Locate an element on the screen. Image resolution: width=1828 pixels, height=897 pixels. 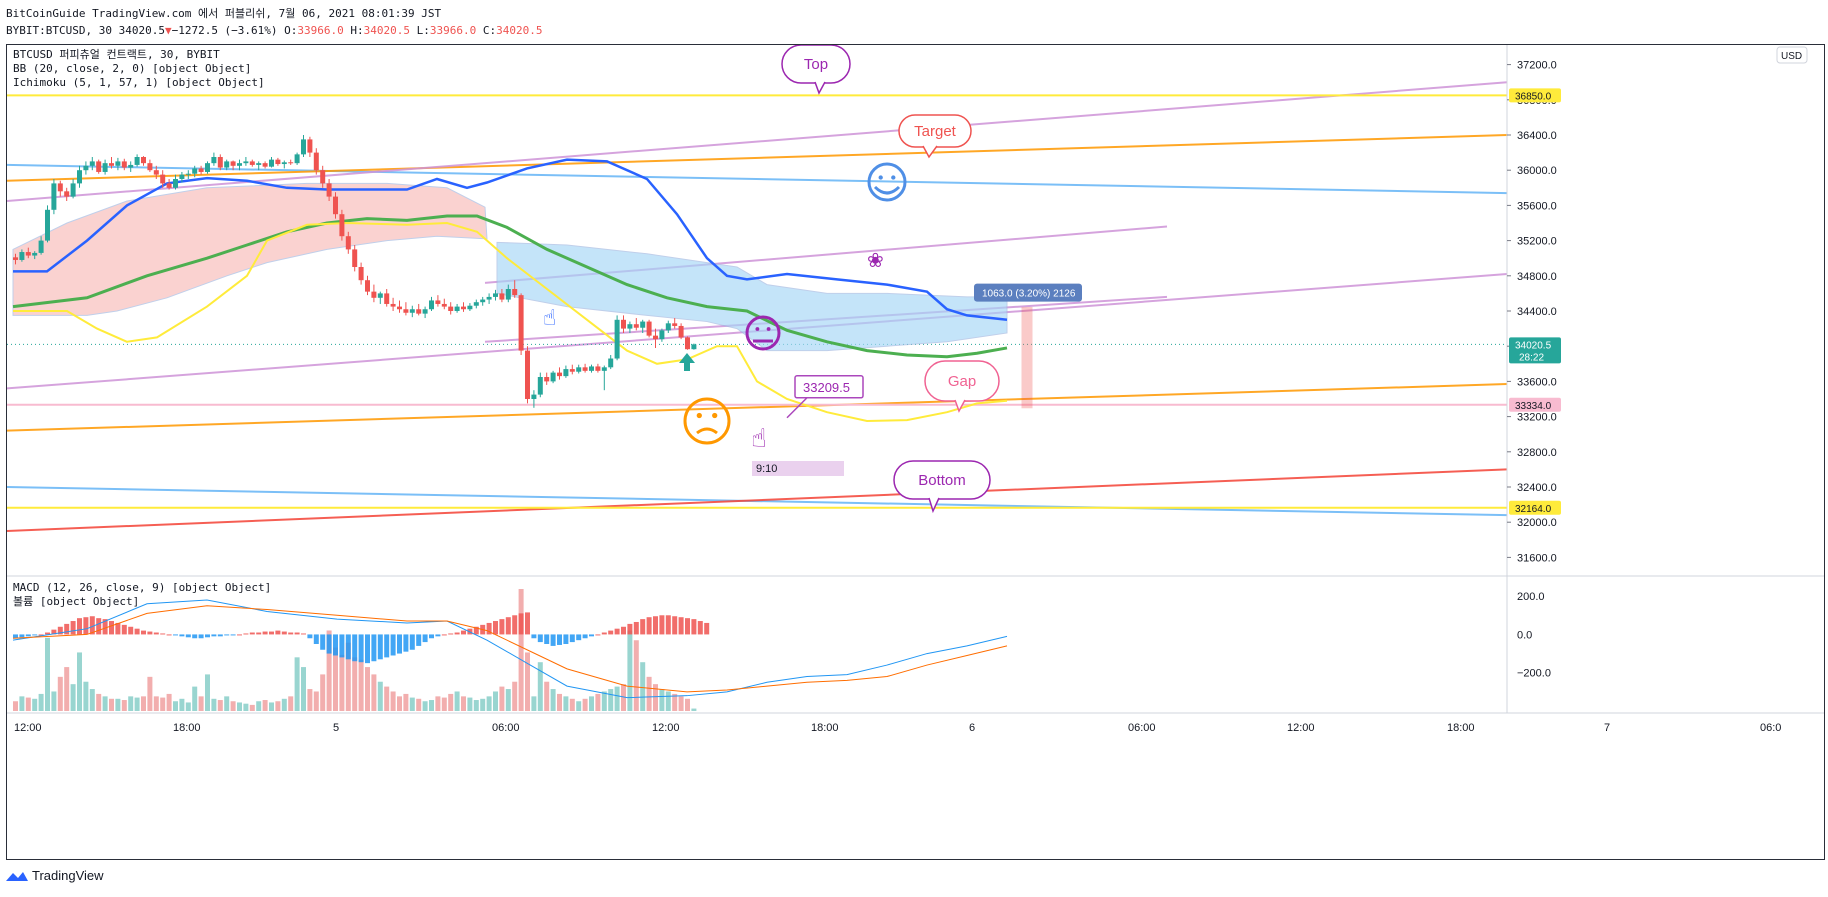
annotation-target-tail is located at coordinates (930, 152).